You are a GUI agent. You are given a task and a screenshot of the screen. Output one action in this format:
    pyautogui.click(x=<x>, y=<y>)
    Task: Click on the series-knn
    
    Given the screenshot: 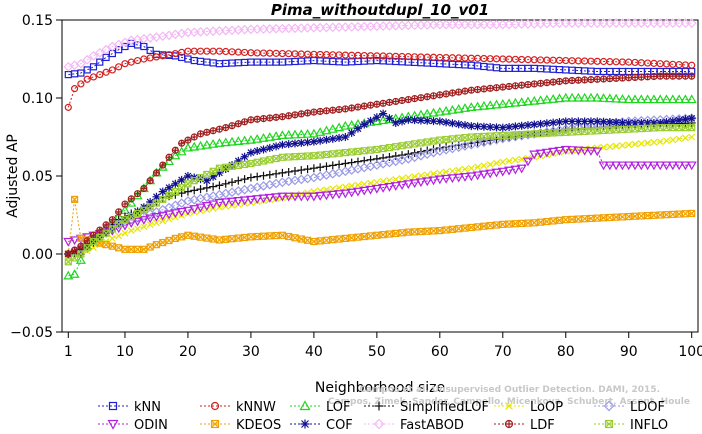 What is the action you would take?
    pyautogui.click(x=380, y=59)
    